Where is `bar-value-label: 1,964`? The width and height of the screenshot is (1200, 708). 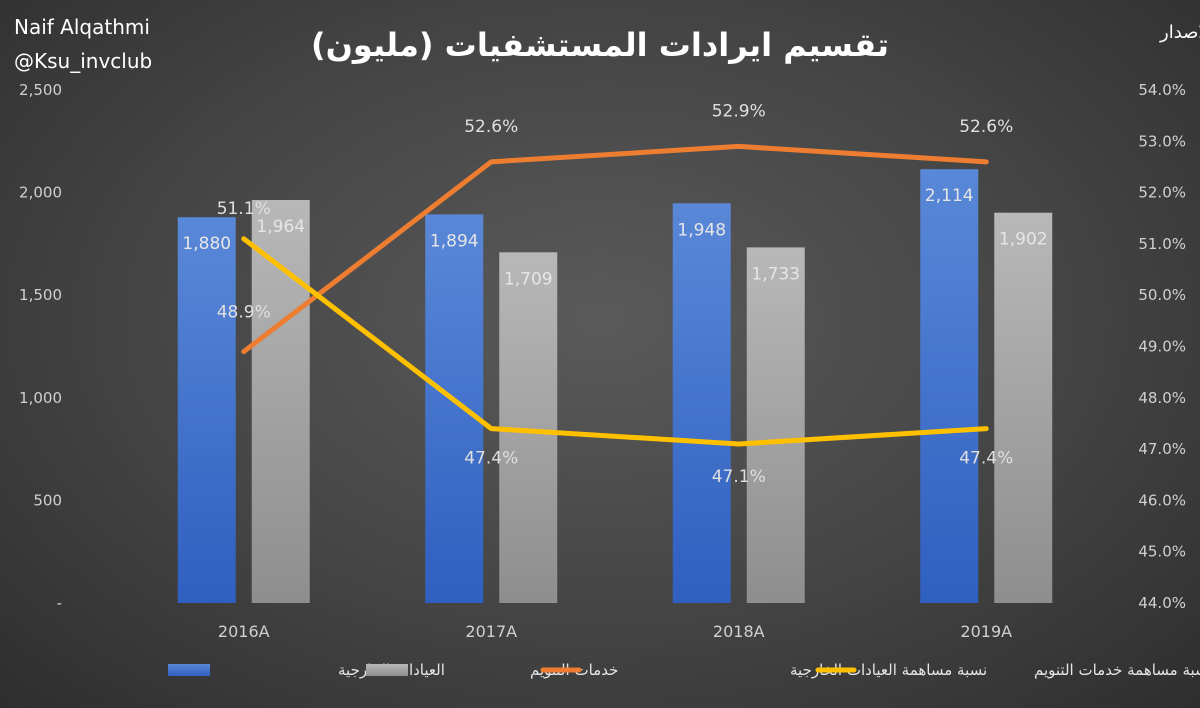 bar-value-label: 1,964 is located at coordinates (280, 227).